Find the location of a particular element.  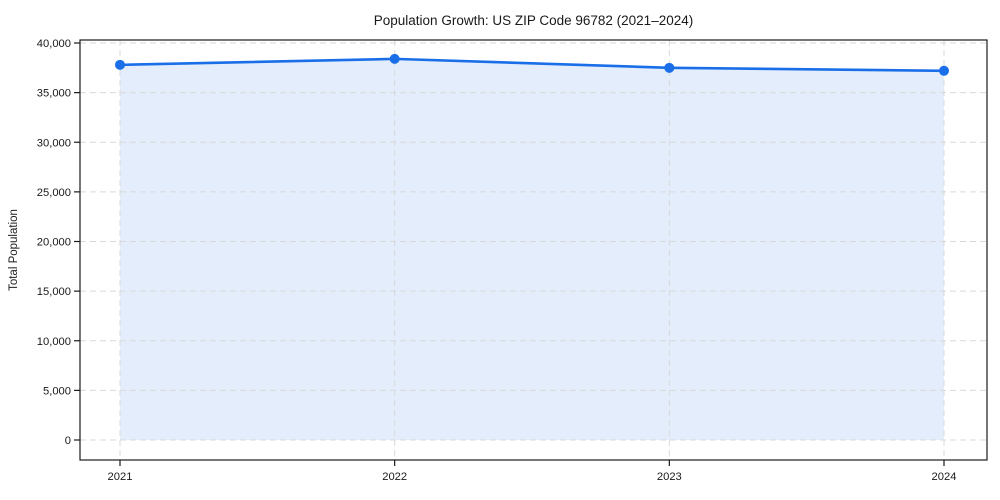

data-points is located at coordinates (532, 64).